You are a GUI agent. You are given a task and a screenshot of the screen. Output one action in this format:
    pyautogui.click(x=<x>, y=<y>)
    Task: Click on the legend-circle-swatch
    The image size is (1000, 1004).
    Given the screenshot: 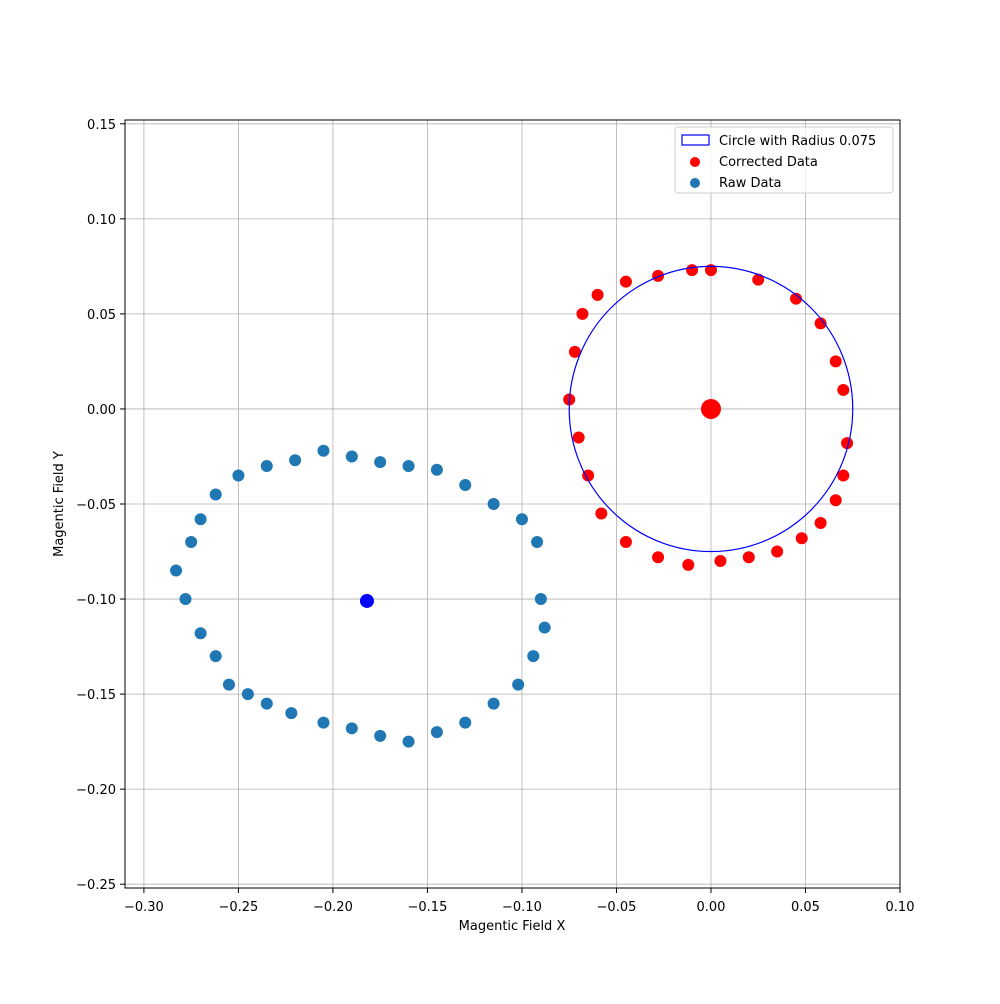 What is the action you would take?
    pyautogui.click(x=695, y=140)
    